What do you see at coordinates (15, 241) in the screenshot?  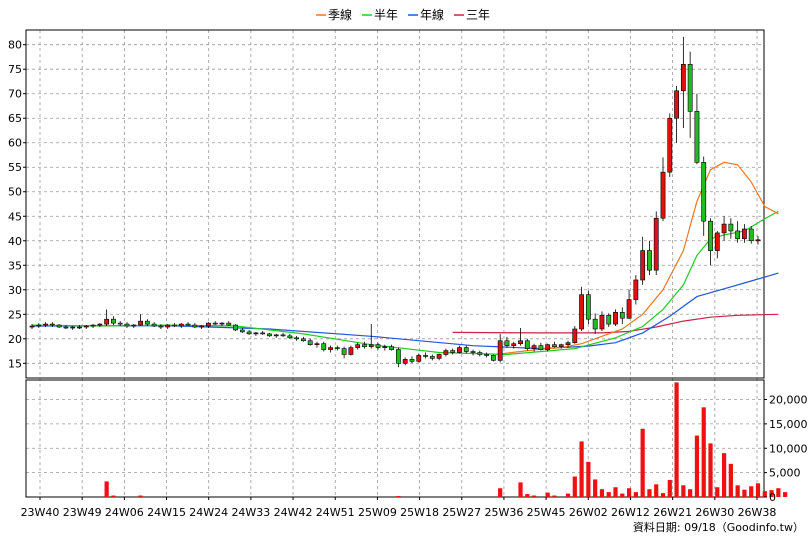 I see `price-tick-label: 40` at bounding box center [15, 241].